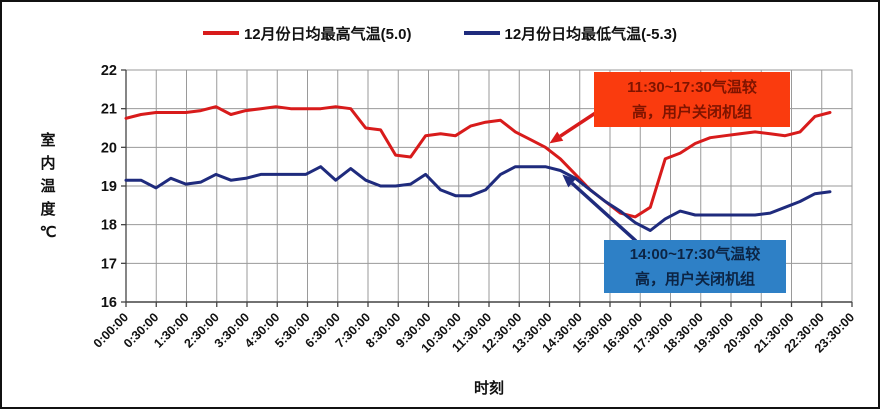  I want to click on y-tick-label: 21, so click(109, 110).